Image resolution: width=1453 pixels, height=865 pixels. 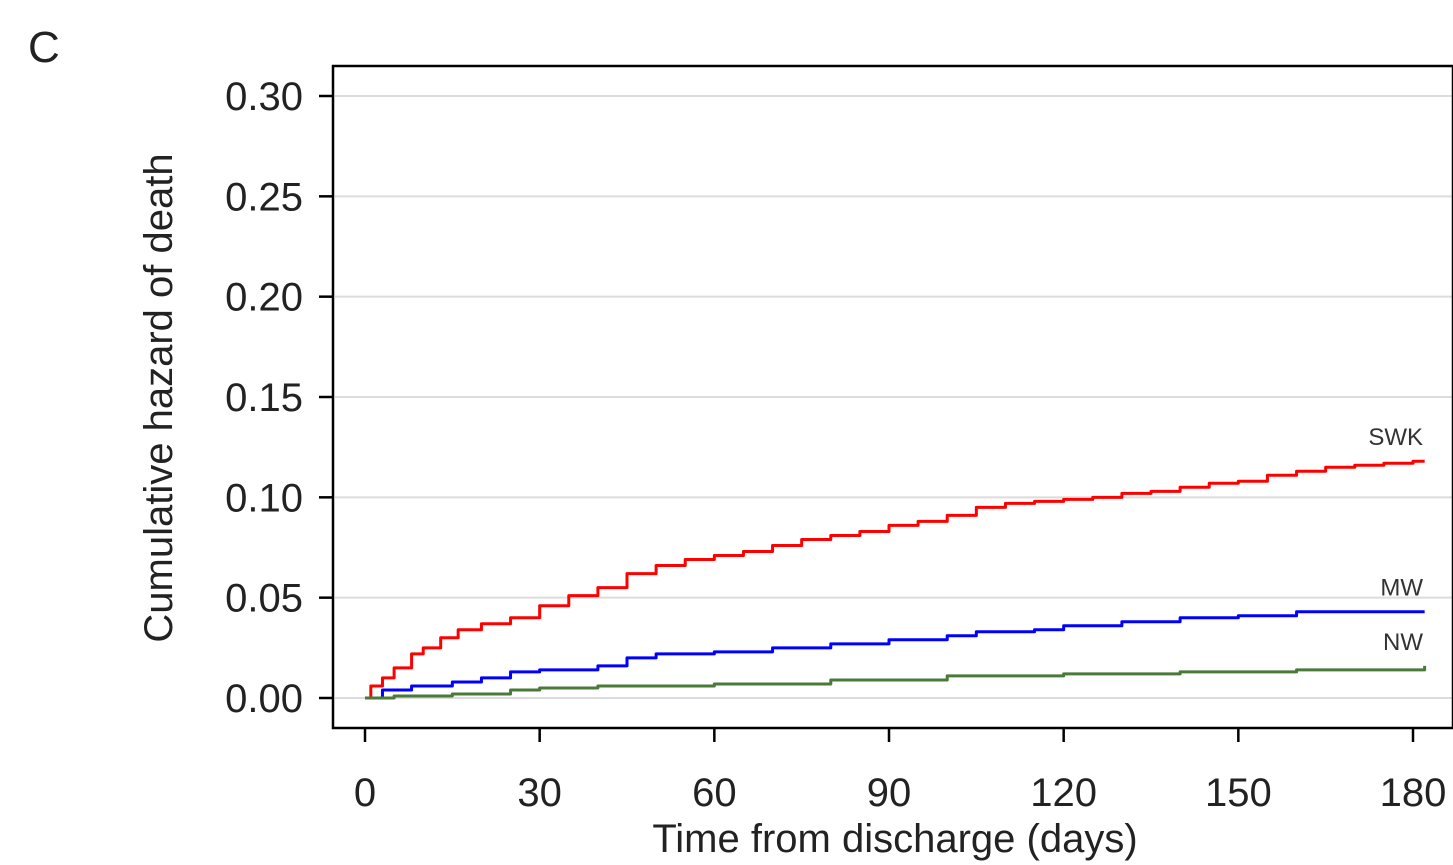 I want to click on y-tick-label-0: 0.00, so click(x=264, y=699).